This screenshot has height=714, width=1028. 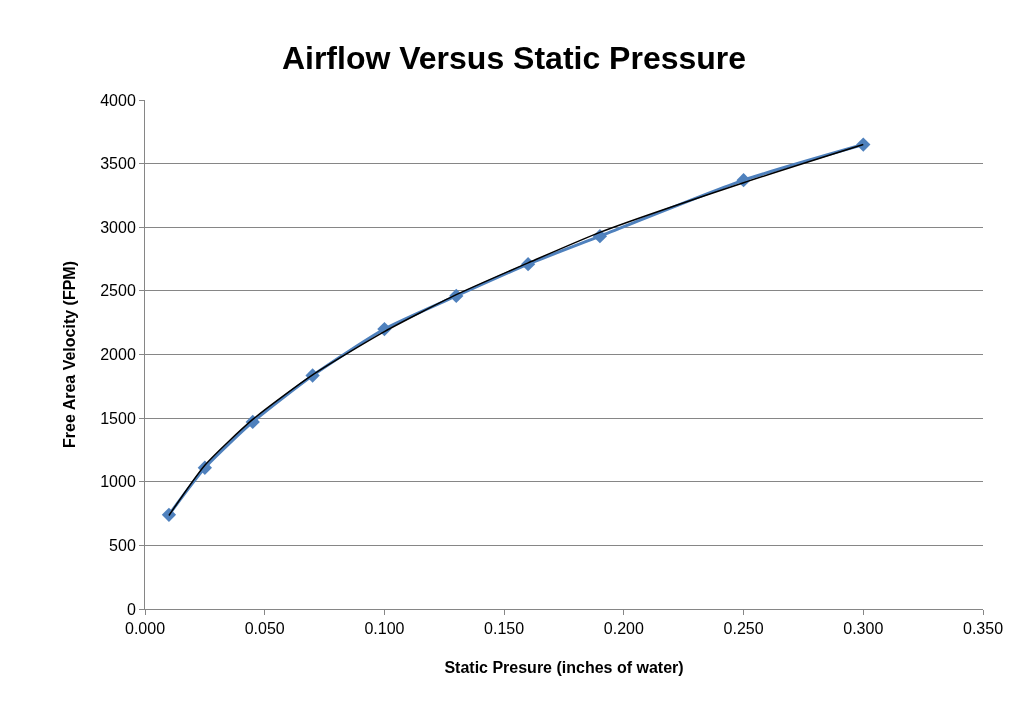 I want to click on chart-title: Airflow Versus Static Pressure, so click(x=514, y=57).